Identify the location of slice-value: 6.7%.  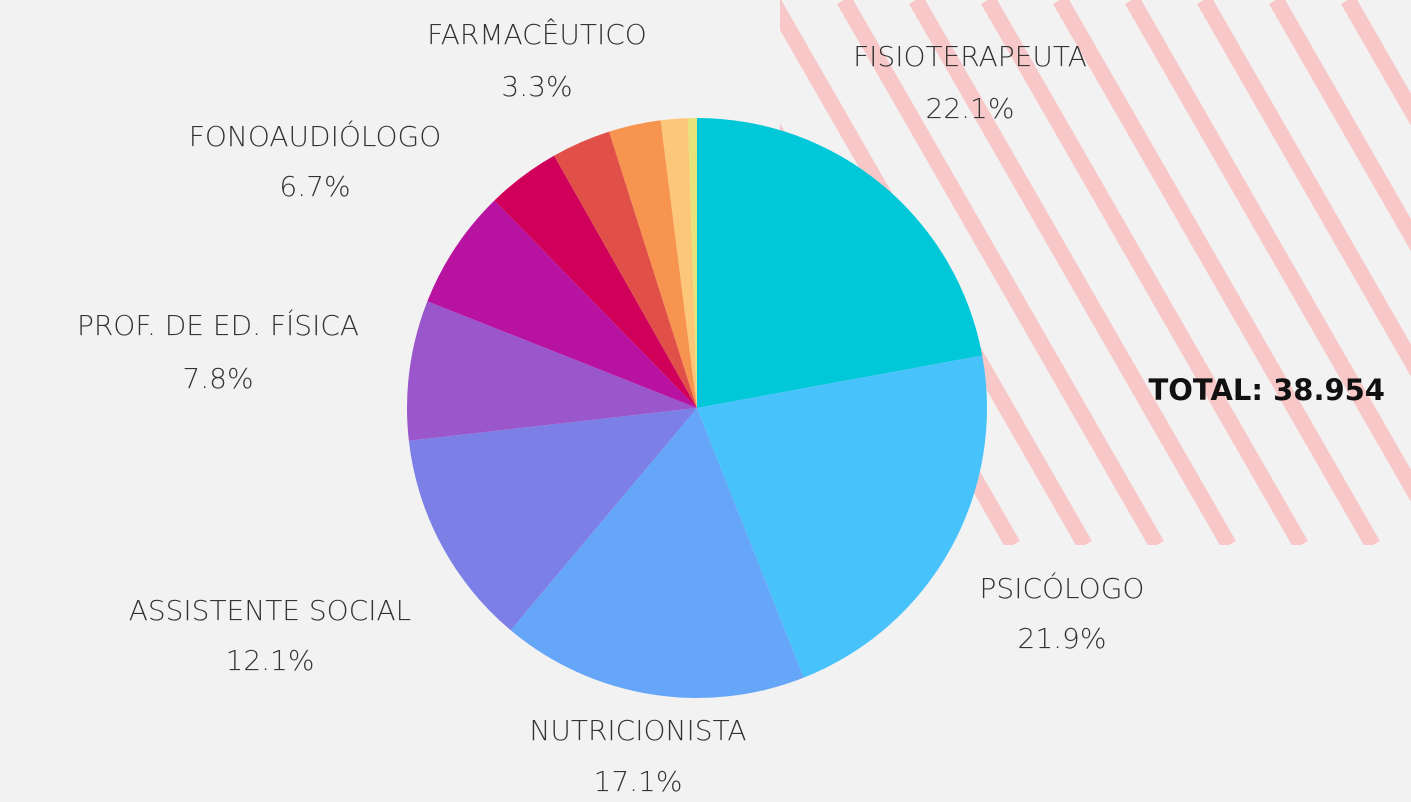
(314, 186).